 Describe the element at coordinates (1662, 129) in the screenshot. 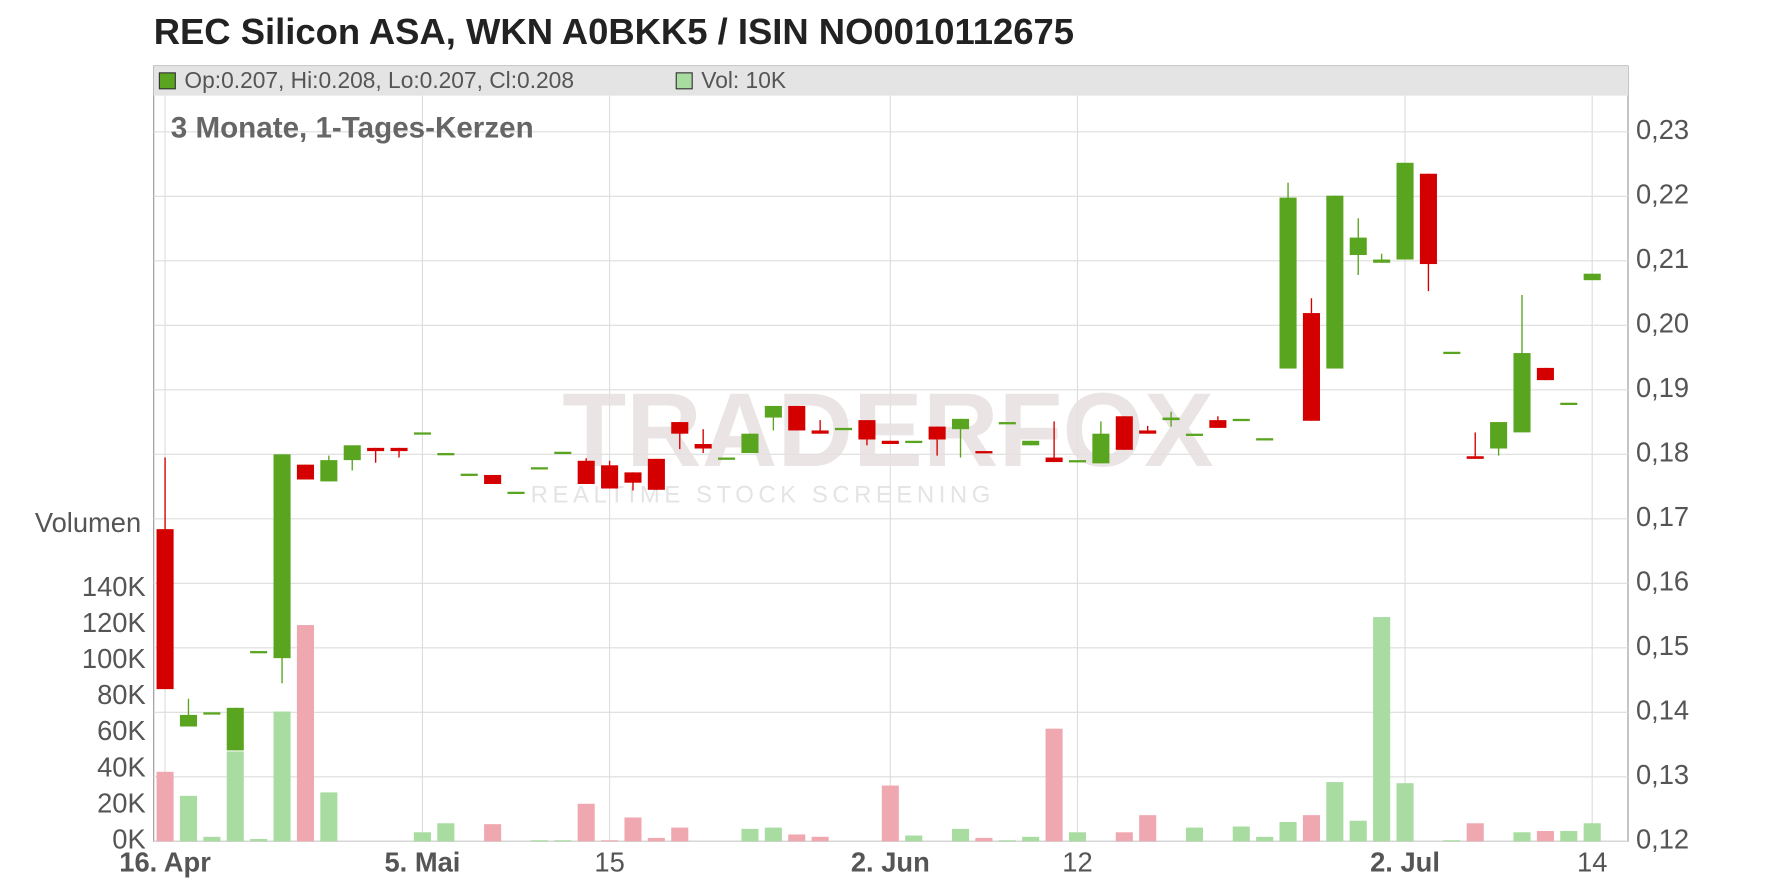

I see `y-tick-label: 0,23` at that location.